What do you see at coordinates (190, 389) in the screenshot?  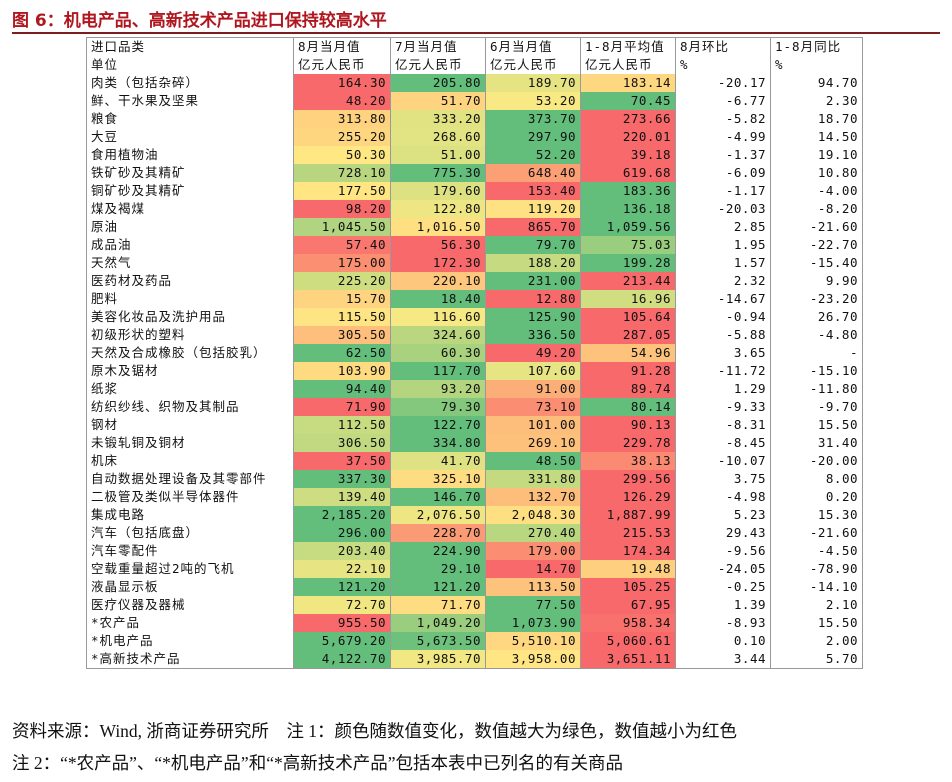 I see `row-label: 纸浆` at bounding box center [190, 389].